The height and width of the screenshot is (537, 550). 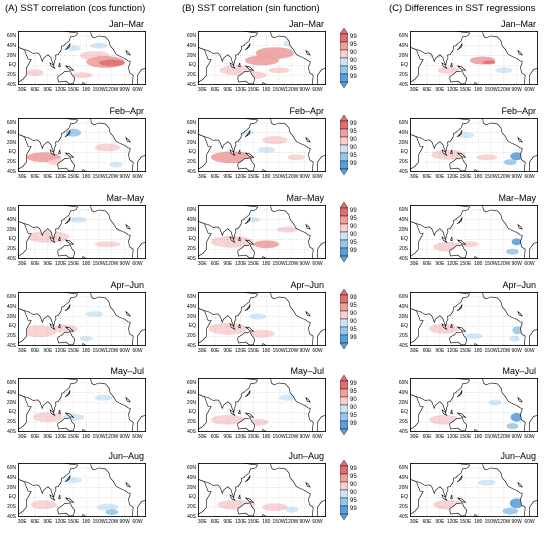 What do you see at coordinates (305, 198) in the screenshot?
I see `season-label: Mar–May` at bounding box center [305, 198].